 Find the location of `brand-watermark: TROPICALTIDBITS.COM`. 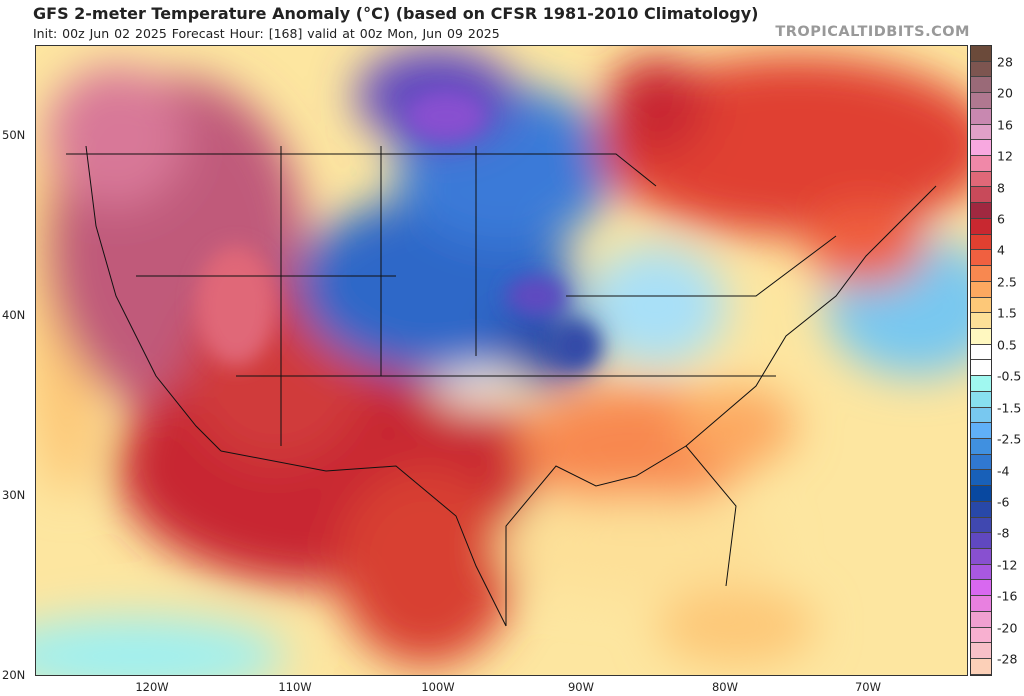

brand-watermark: TROPICALTIDBITS.COM is located at coordinates (872, 32).